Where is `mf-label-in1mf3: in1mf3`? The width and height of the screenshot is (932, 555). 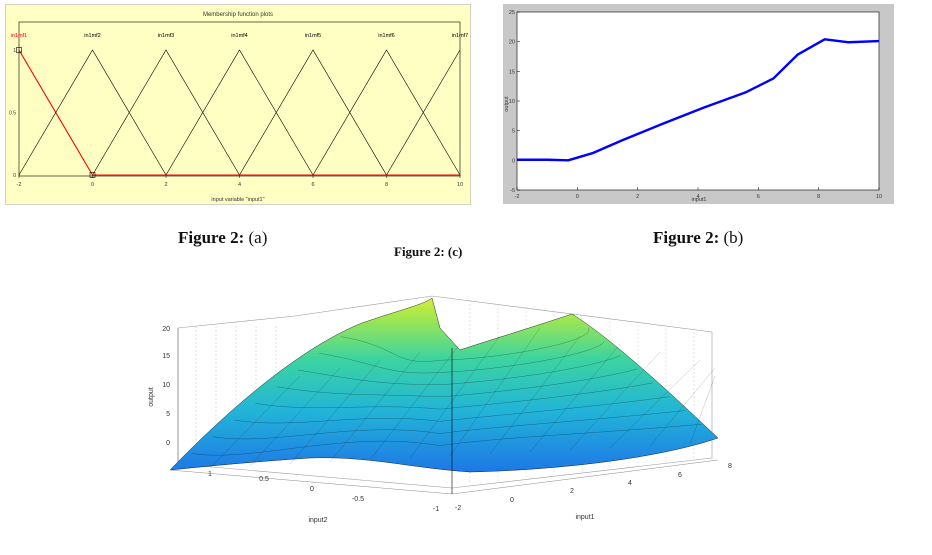 mf-label-in1mf3: in1mf3 is located at coordinates (166, 36).